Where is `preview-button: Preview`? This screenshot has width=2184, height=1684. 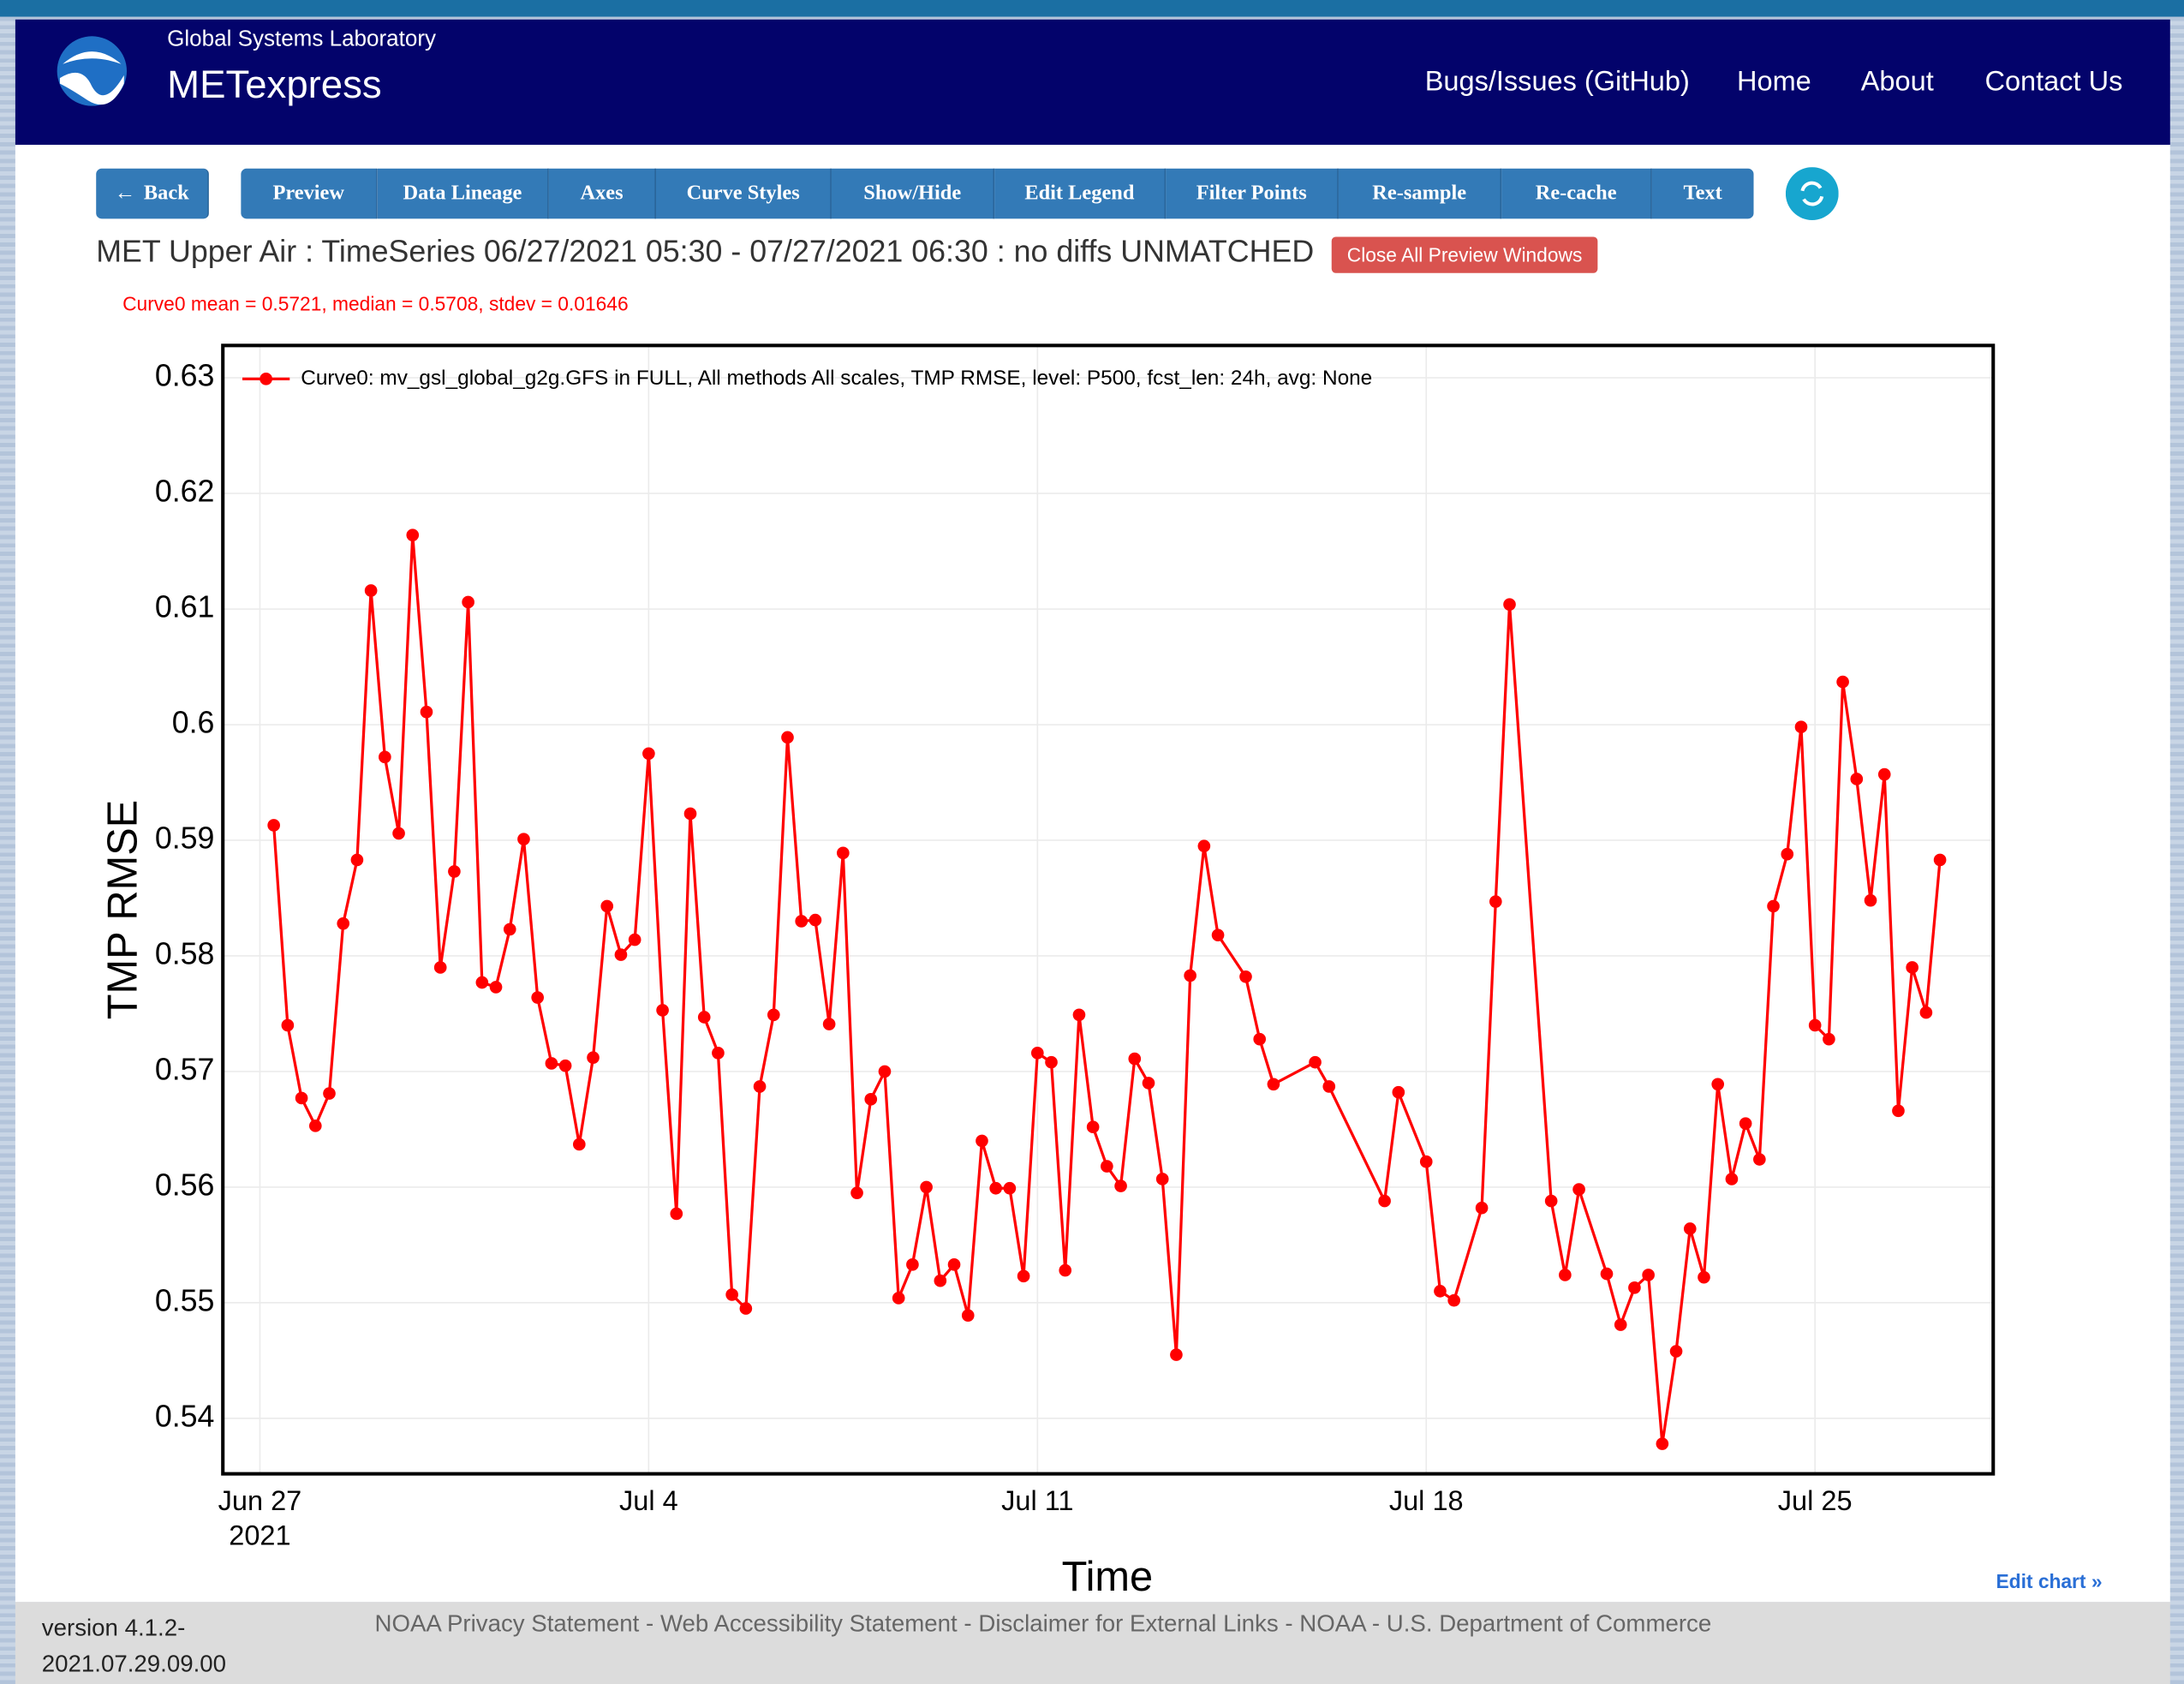
preview-button: Preview is located at coordinates (309, 193).